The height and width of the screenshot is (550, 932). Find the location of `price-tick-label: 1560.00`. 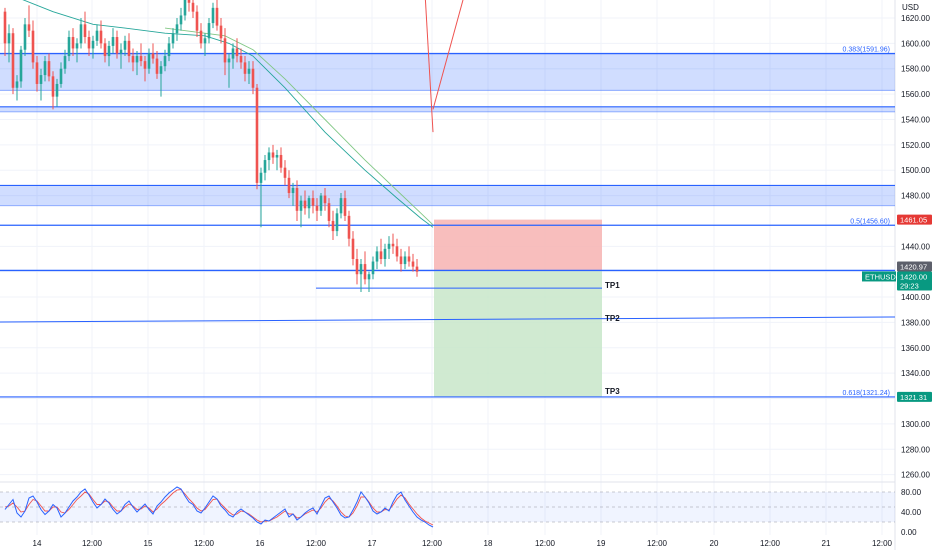

price-tick-label: 1560.00 is located at coordinates (915, 94).